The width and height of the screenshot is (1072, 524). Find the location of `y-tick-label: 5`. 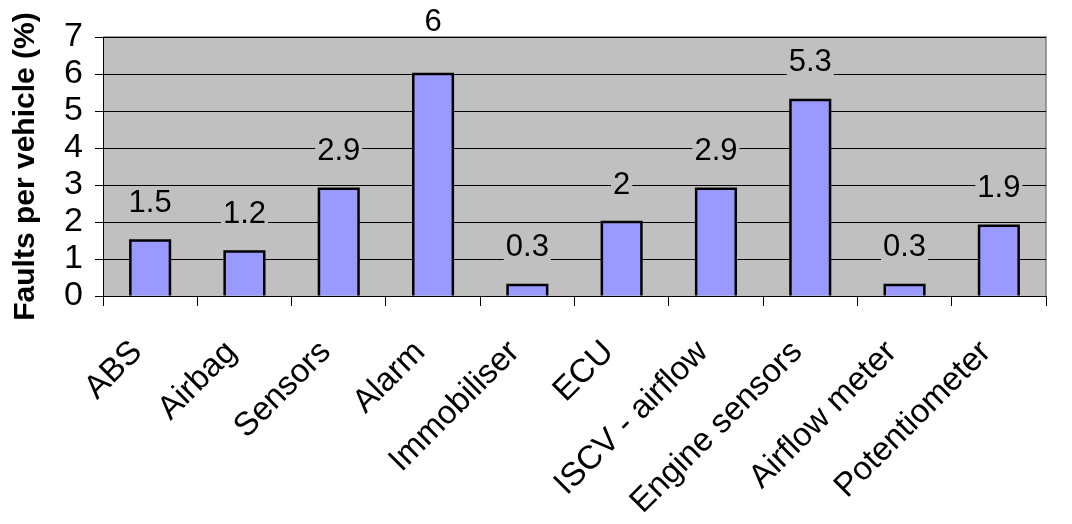

y-tick-label: 5 is located at coordinates (73, 108).